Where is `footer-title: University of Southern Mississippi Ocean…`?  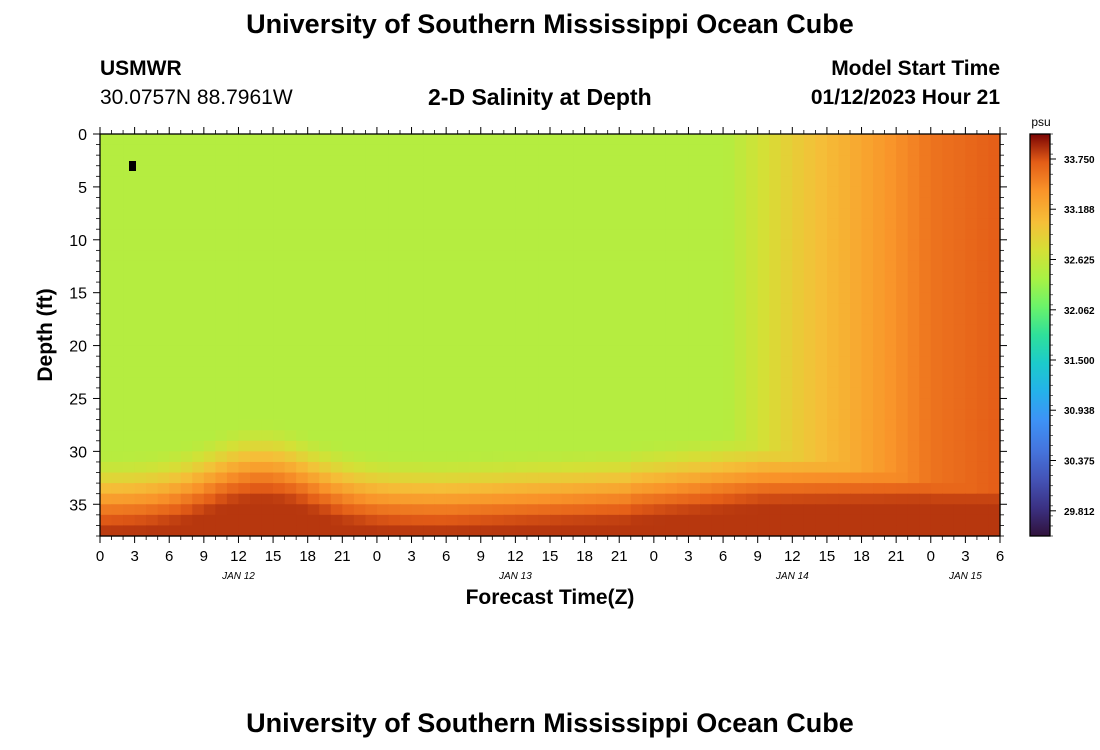
footer-title: University of Southern Mississippi Ocean… is located at coordinates (550, 723).